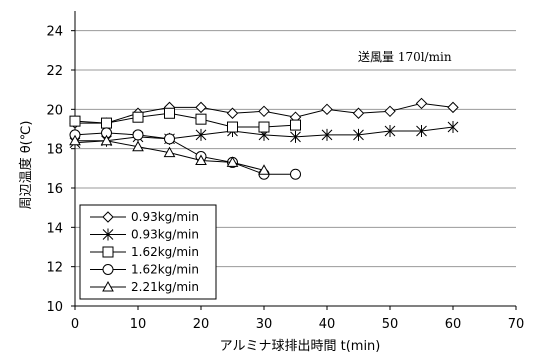  Describe the element at coordinates (54, 189) in the screenshot. I see `y-tick-label: 16` at that location.